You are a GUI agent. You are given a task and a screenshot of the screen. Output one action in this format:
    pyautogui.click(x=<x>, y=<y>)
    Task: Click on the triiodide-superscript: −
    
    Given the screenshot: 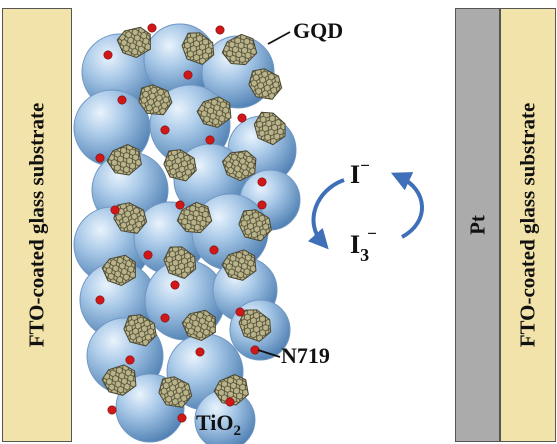 What is the action you would take?
    pyautogui.click(x=372, y=233)
    